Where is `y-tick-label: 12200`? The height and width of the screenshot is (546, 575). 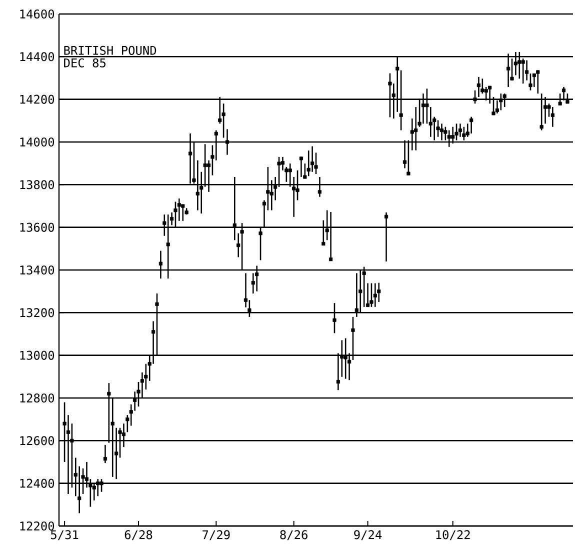
y-tick-label: 12200 is located at coordinates (37, 526).